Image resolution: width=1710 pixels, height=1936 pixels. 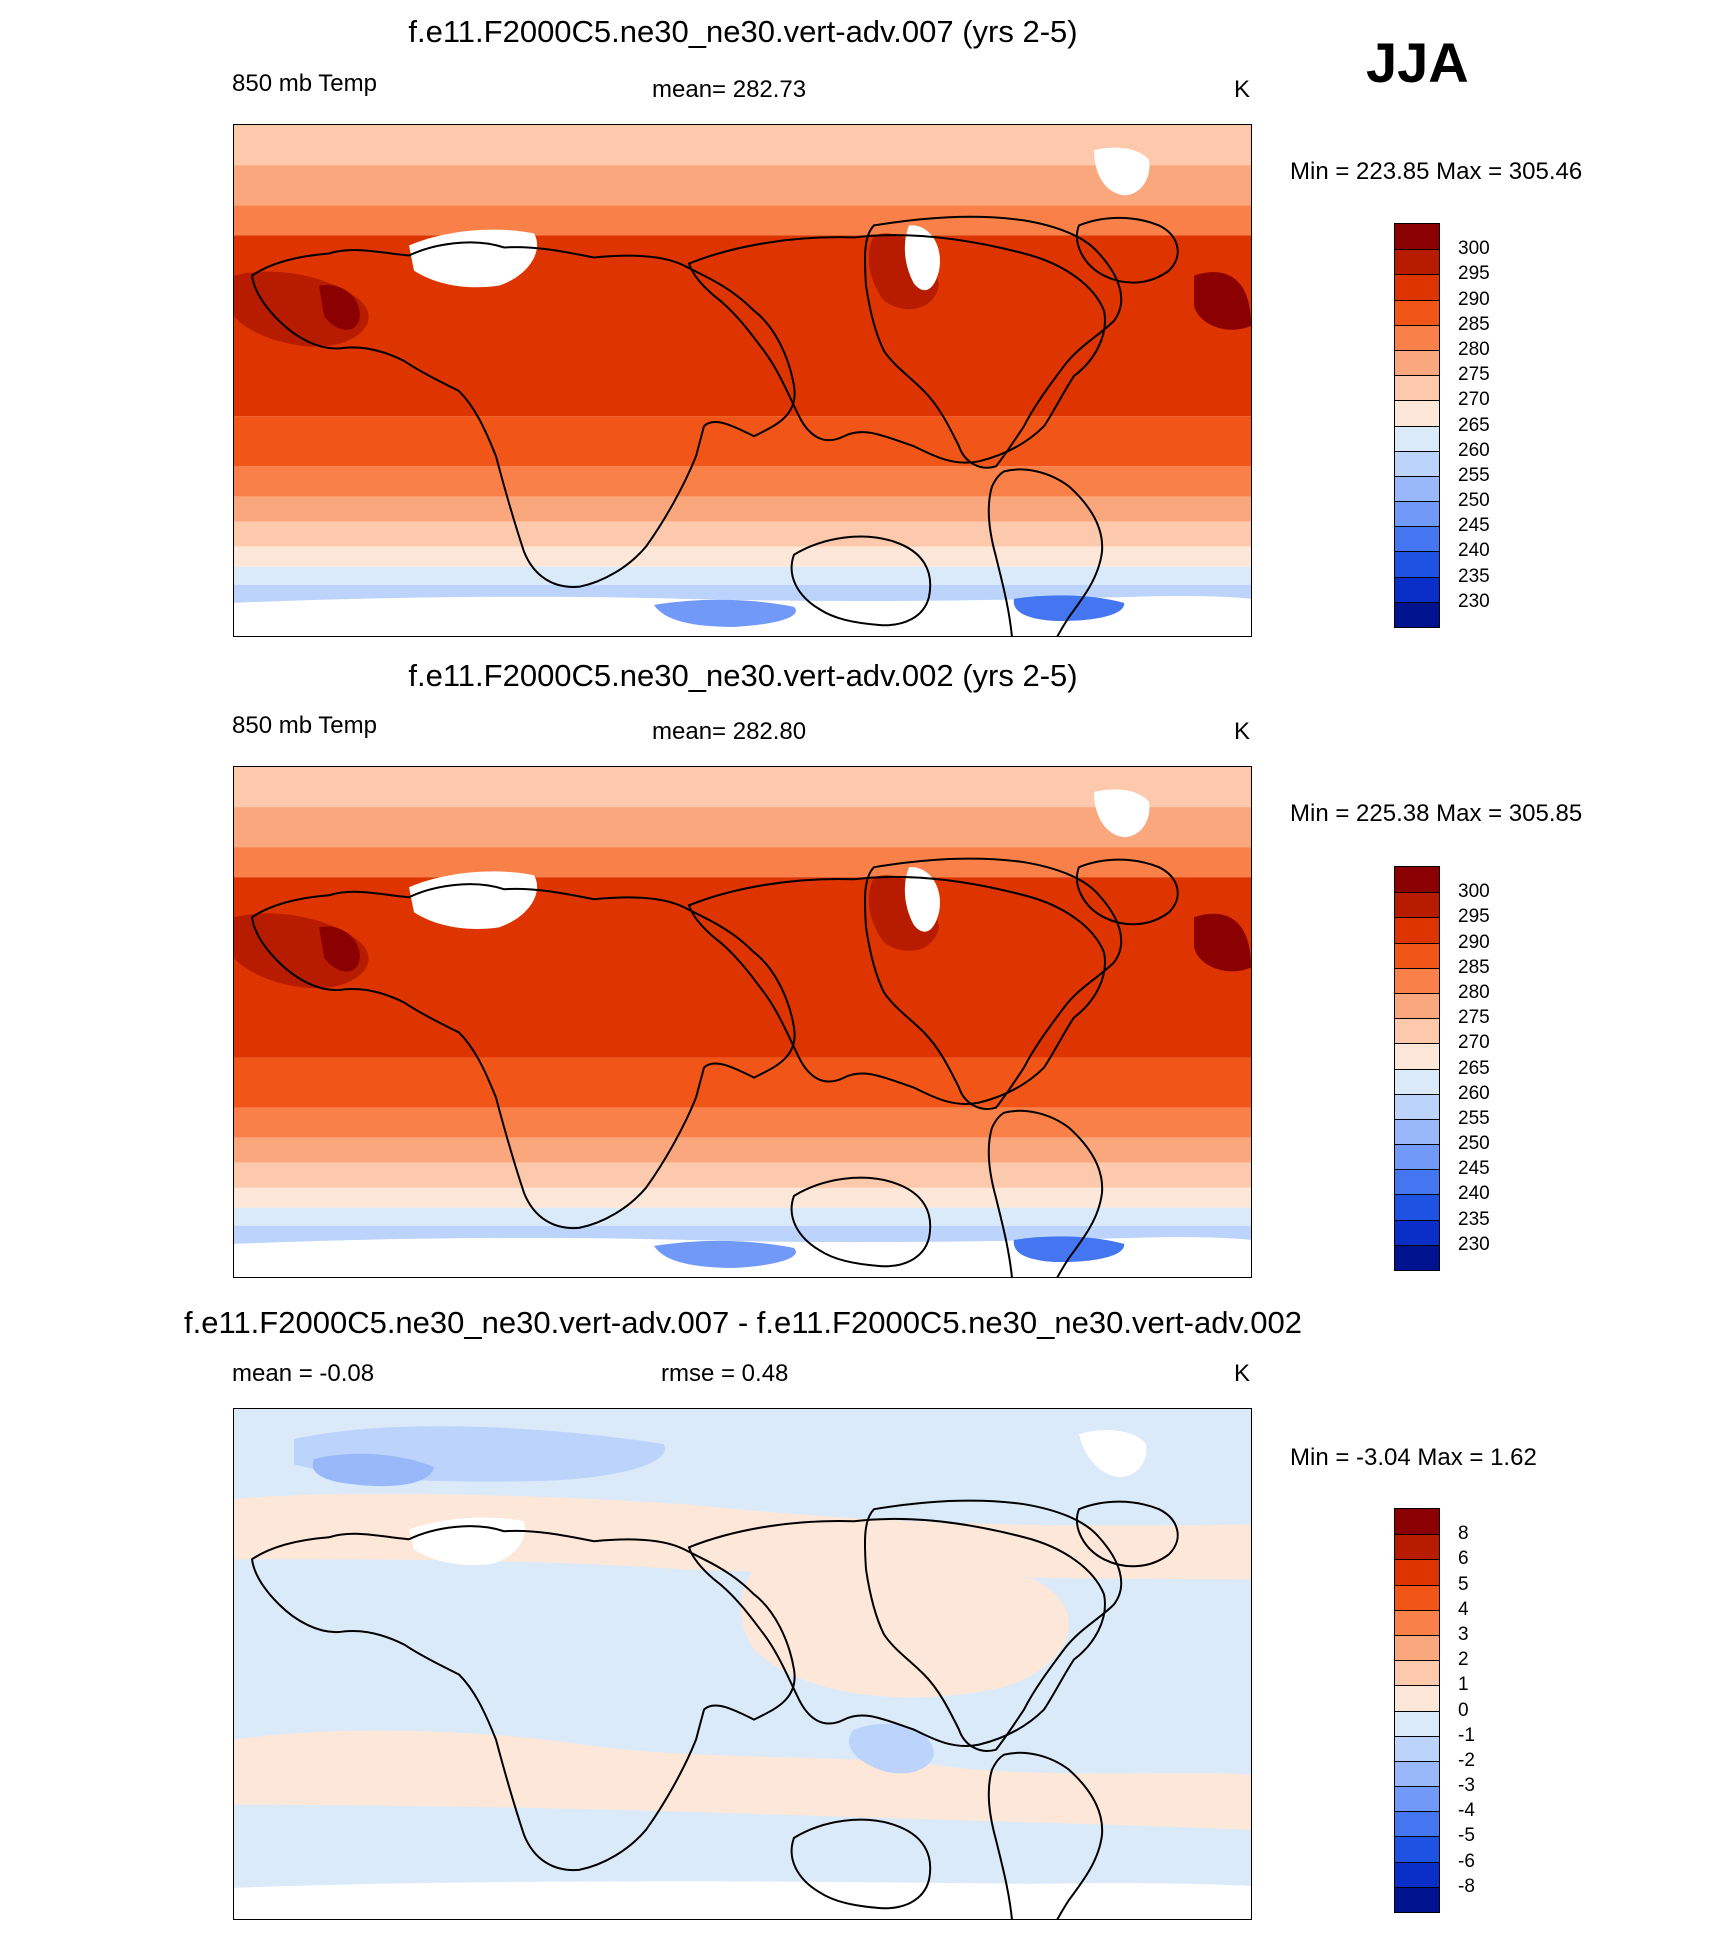 I want to click on panel-2-mean-label: mean= 282.80, so click(x=729, y=731).